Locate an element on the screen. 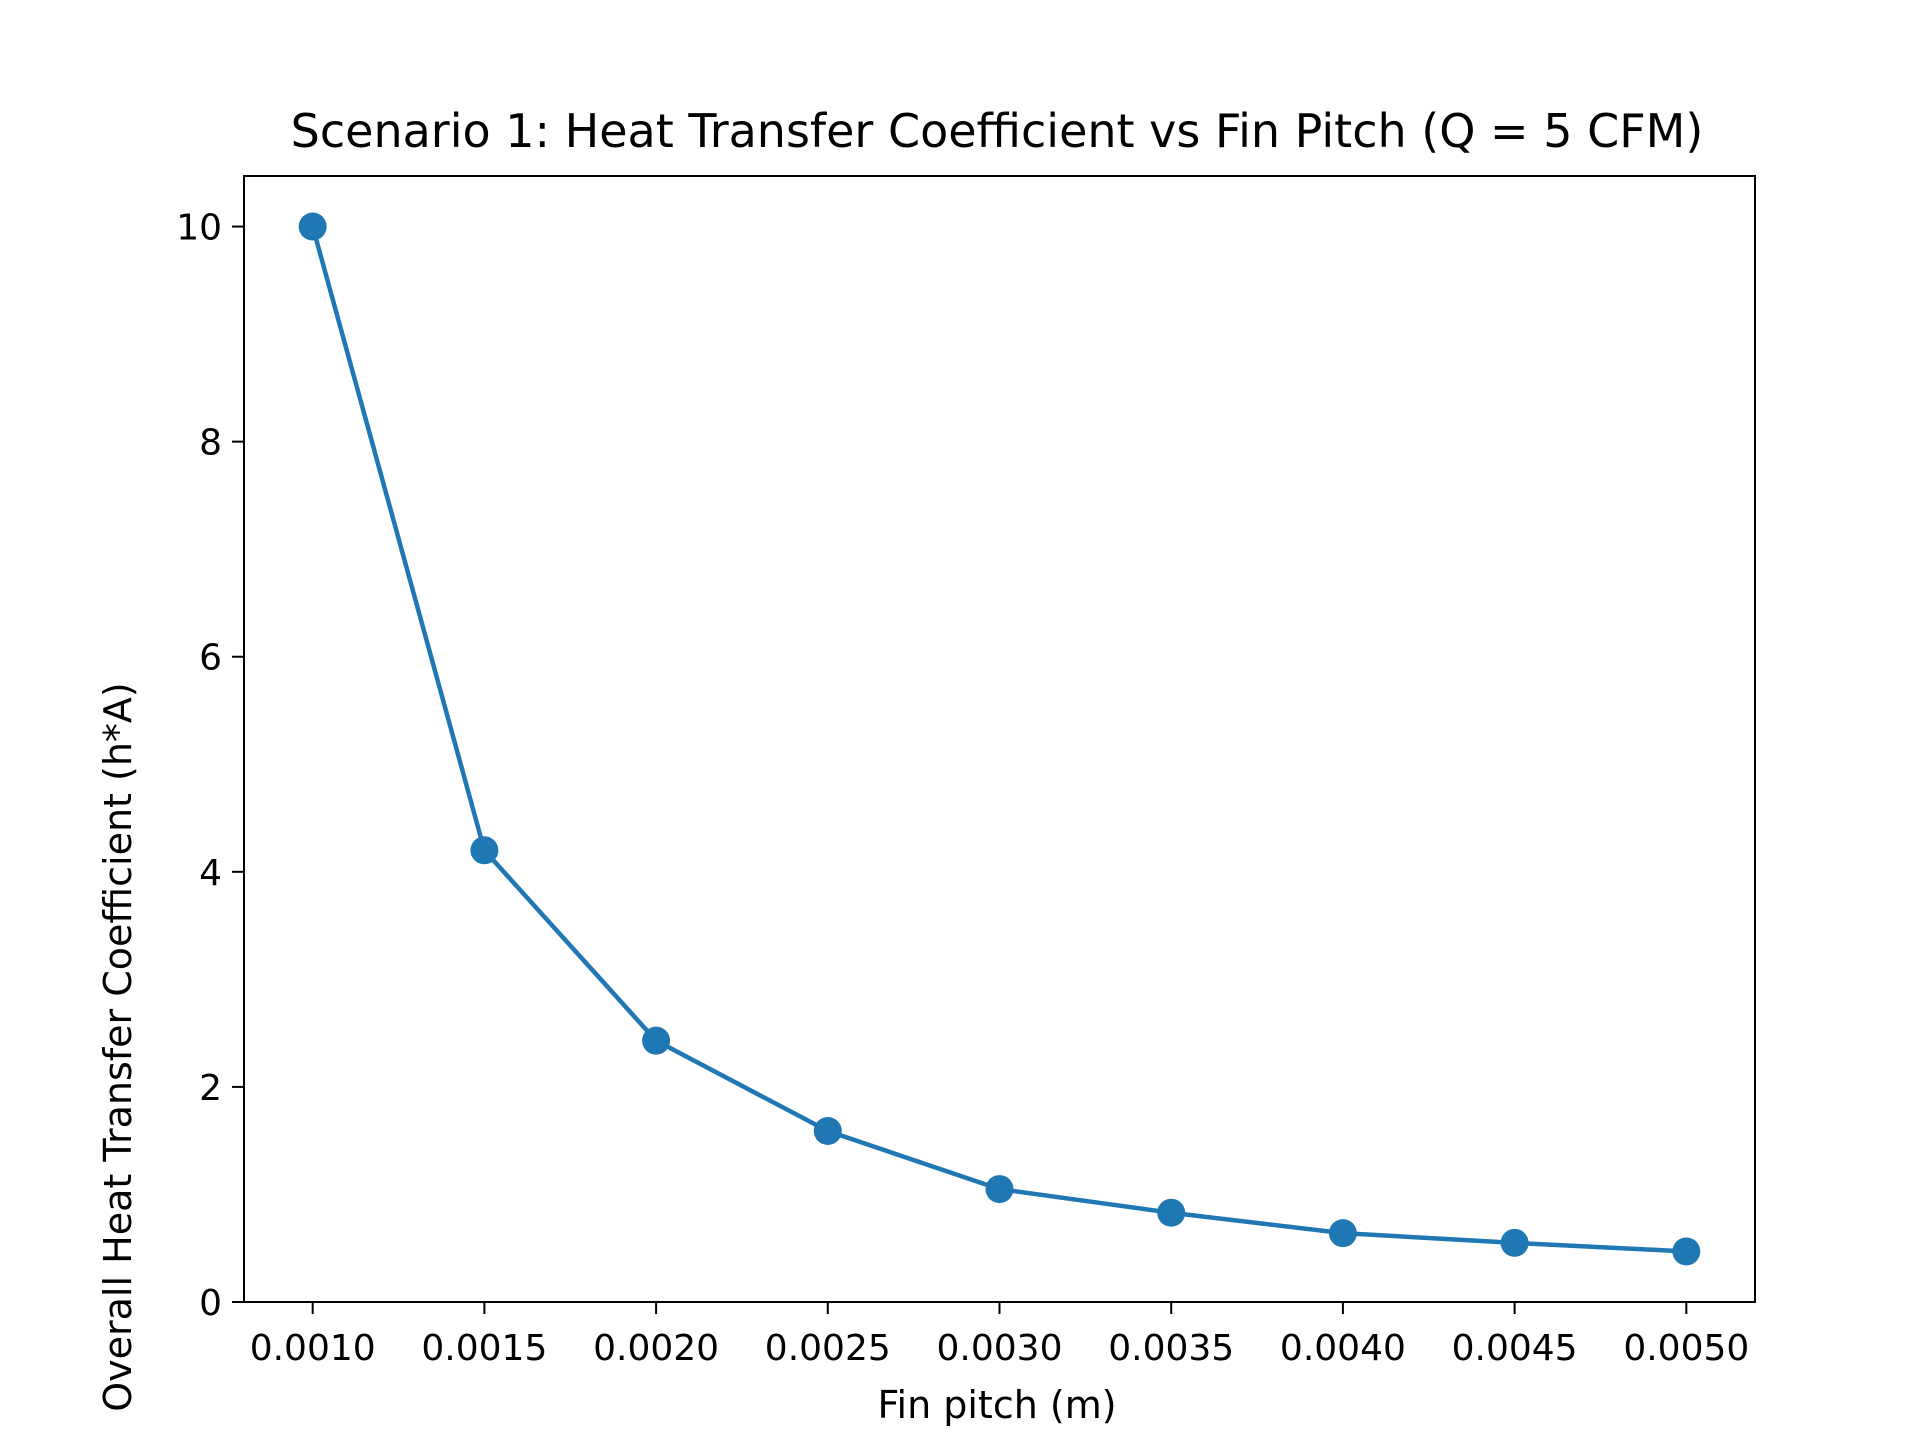  y-tick-label: 8 is located at coordinates (210, 443).